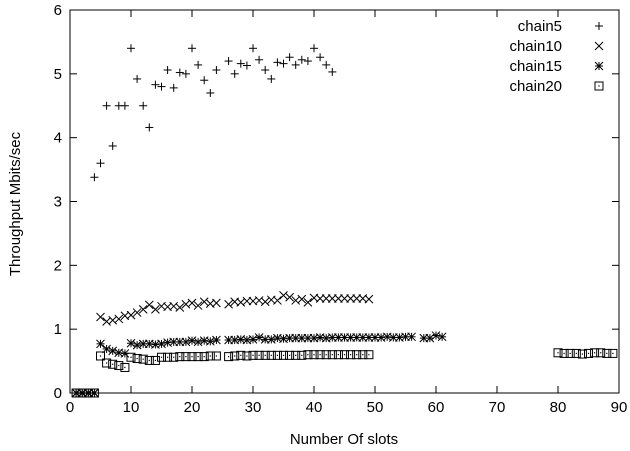 The image size is (630, 451). I want to click on legend-item-chain20: chain20, so click(556, 86).